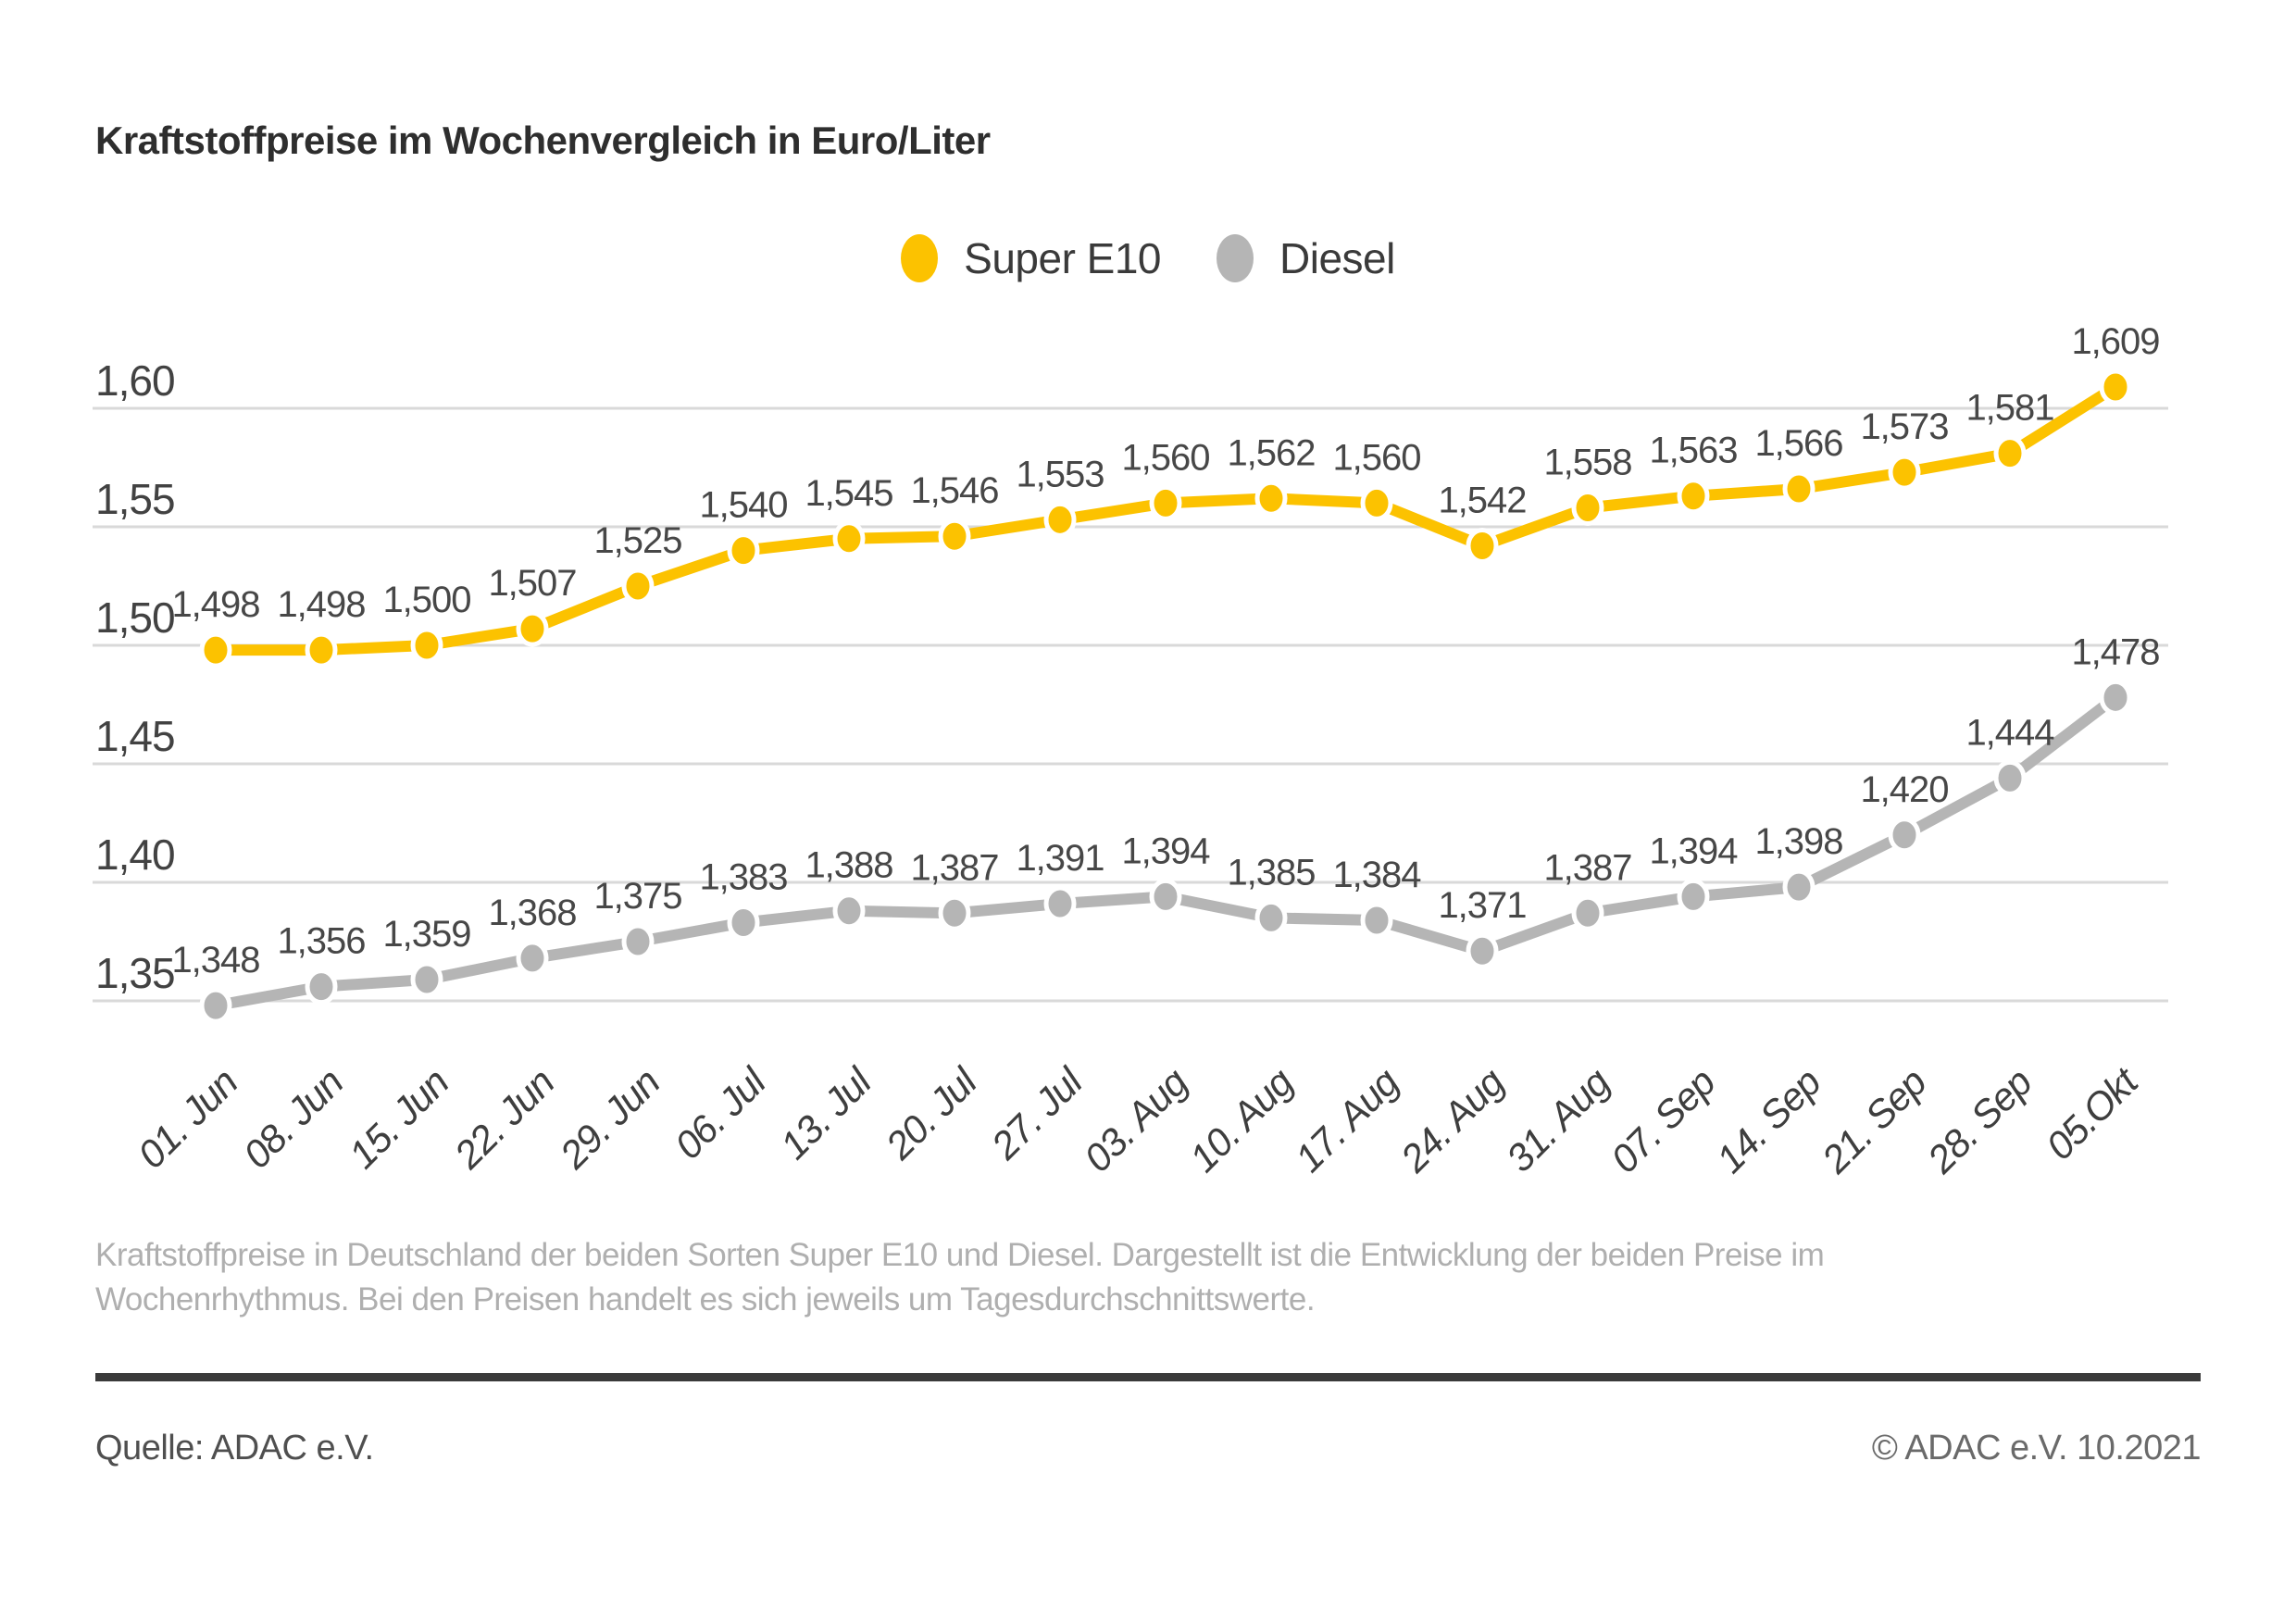 The height and width of the screenshot is (1611, 2296). Describe the element at coordinates (1148, 1448) in the screenshot. I see `source-row: Quelle: ADAC e.V. © ADAC e.V. 10.2021` at that location.